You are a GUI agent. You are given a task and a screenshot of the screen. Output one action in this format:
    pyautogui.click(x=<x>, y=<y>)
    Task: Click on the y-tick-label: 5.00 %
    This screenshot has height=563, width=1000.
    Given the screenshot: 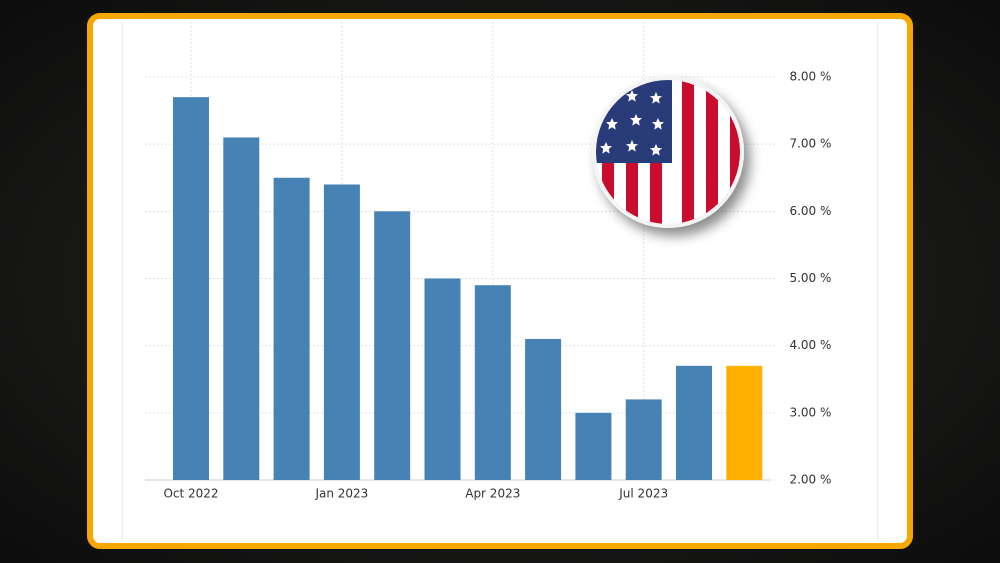 What is the action you would take?
    pyautogui.click(x=810, y=278)
    